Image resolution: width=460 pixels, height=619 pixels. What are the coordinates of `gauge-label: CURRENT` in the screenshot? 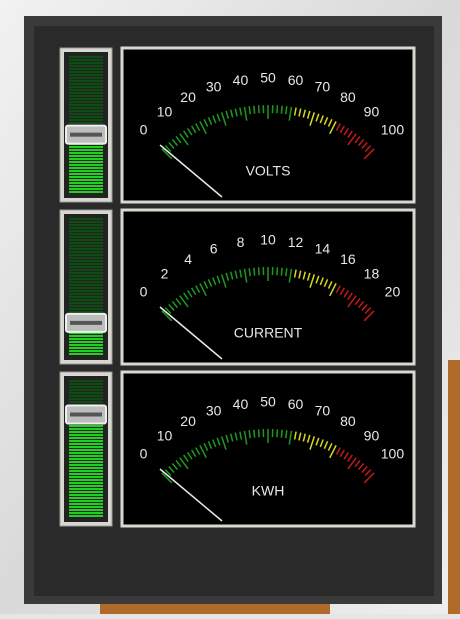 It's located at (268, 333).